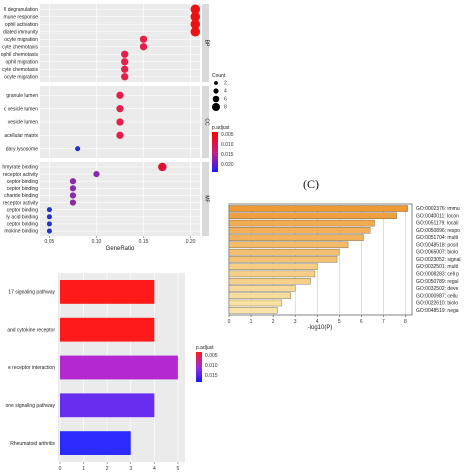  Describe the element at coordinates (437, 245) in the screenshot. I see `go-term-label: GO:0048518: posit` at that location.